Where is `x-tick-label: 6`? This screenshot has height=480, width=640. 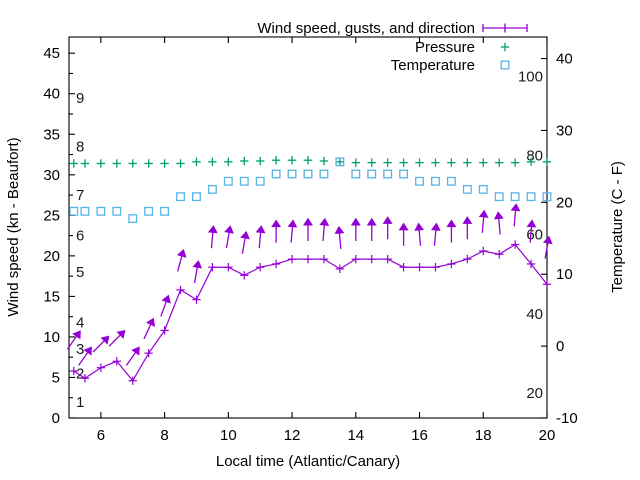 x-tick-label: 6 is located at coordinates (101, 435).